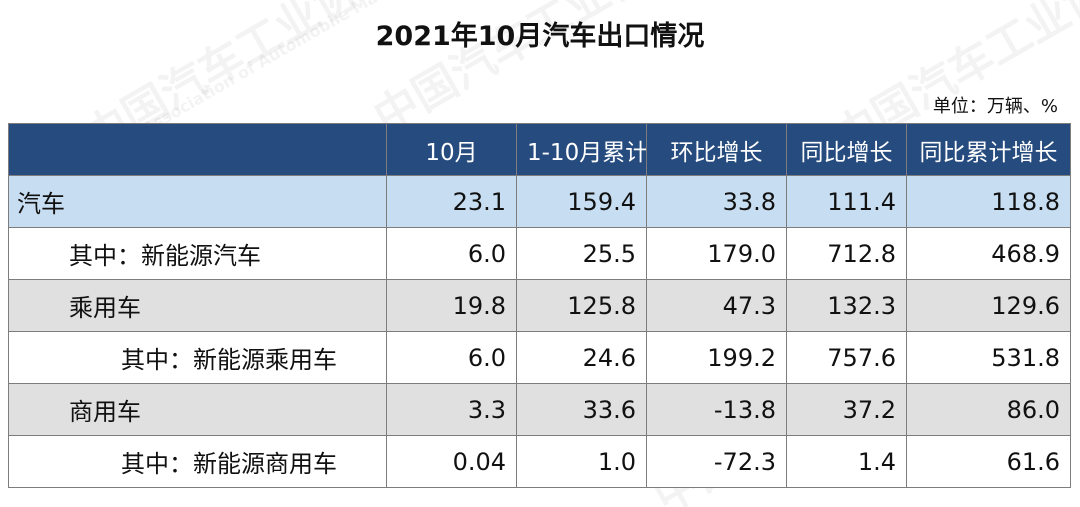 The image size is (1080, 507). Describe the element at coordinates (581, 305) in the screenshot. I see `table-cell: 125.8` at that location.